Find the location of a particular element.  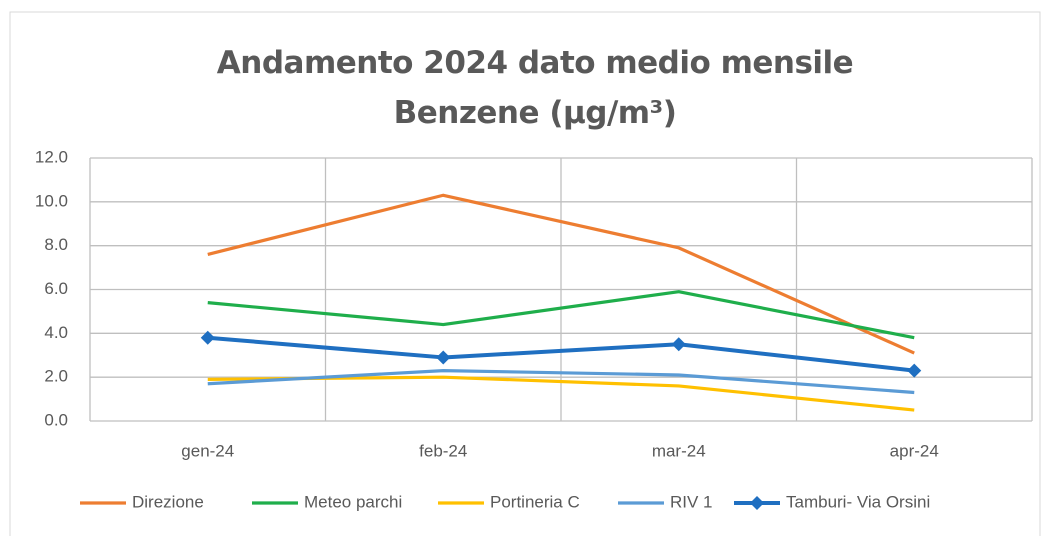

legend-label: Portineria C is located at coordinates (535, 501).